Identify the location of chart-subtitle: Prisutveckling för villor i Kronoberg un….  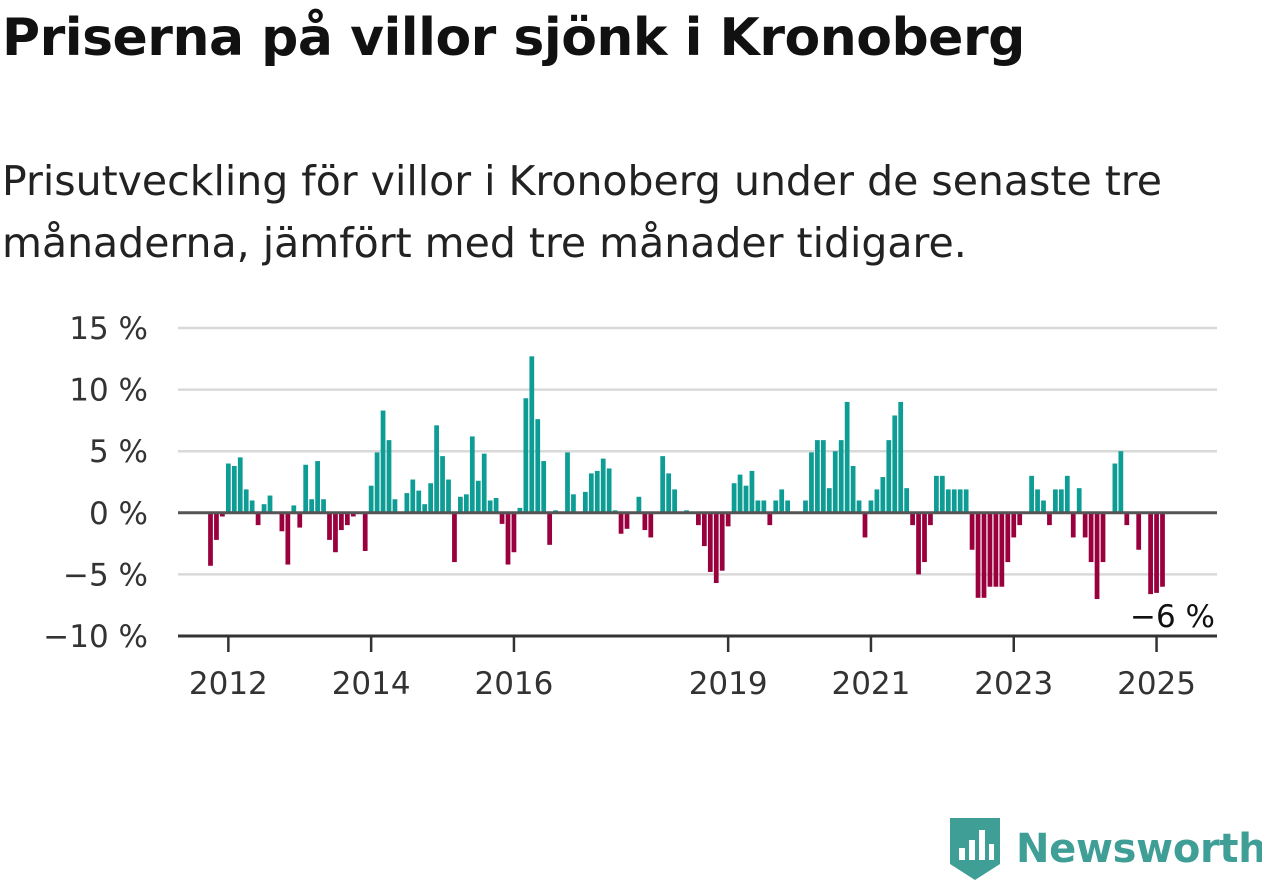
(582, 212).